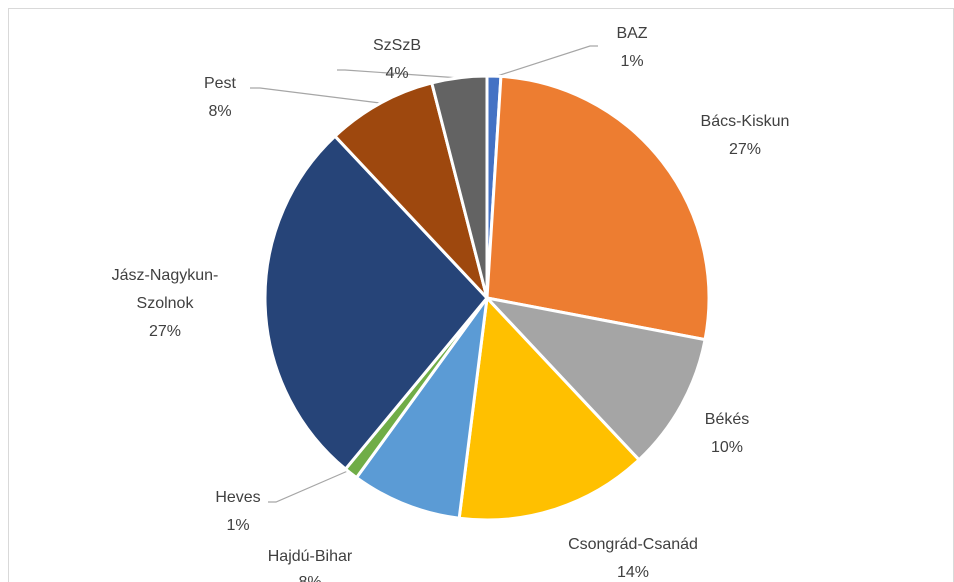 Image resolution: width=954 pixels, height=582 pixels. Describe the element at coordinates (745, 136) in the screenshot. I see `data-label: Bács-Kiskun 27%` at that location.